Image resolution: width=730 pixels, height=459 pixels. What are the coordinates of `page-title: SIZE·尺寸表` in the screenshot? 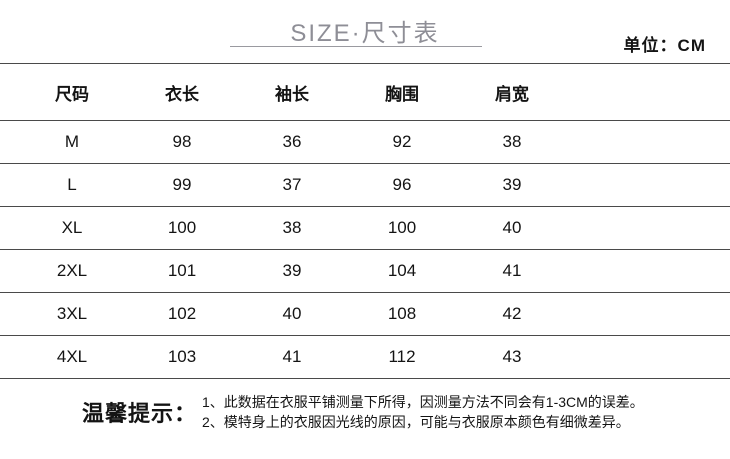 It's located at (365, 33).